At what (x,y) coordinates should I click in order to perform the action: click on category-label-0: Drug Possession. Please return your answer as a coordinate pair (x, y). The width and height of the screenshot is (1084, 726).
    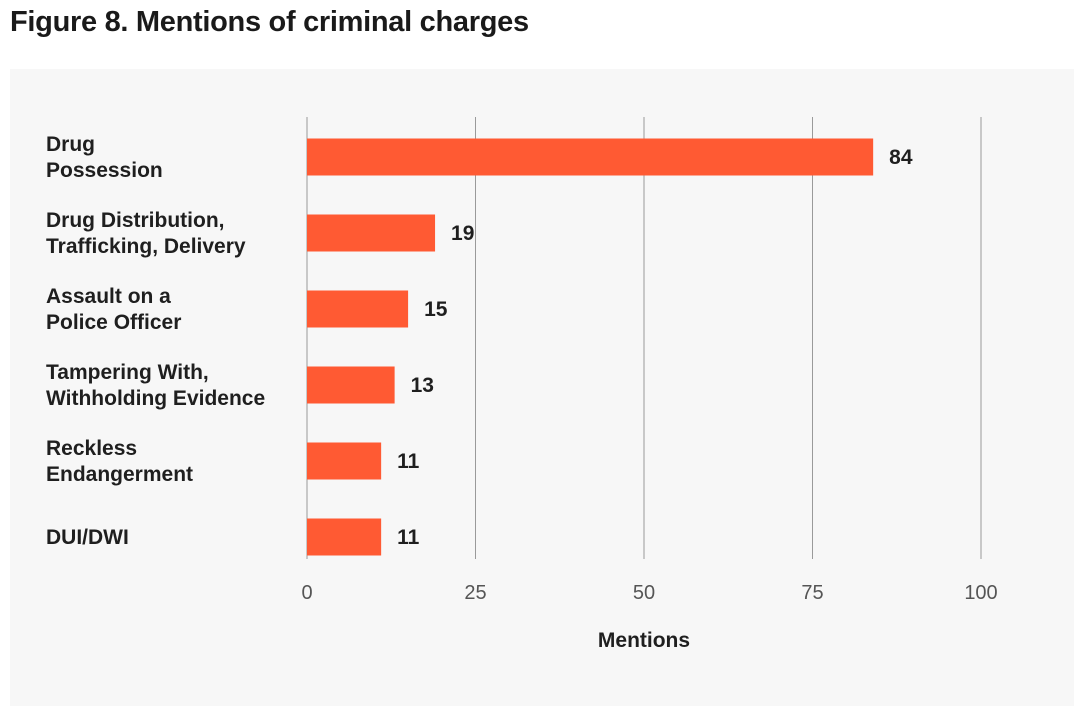
    Looking at the image, I should click on (104, 157).